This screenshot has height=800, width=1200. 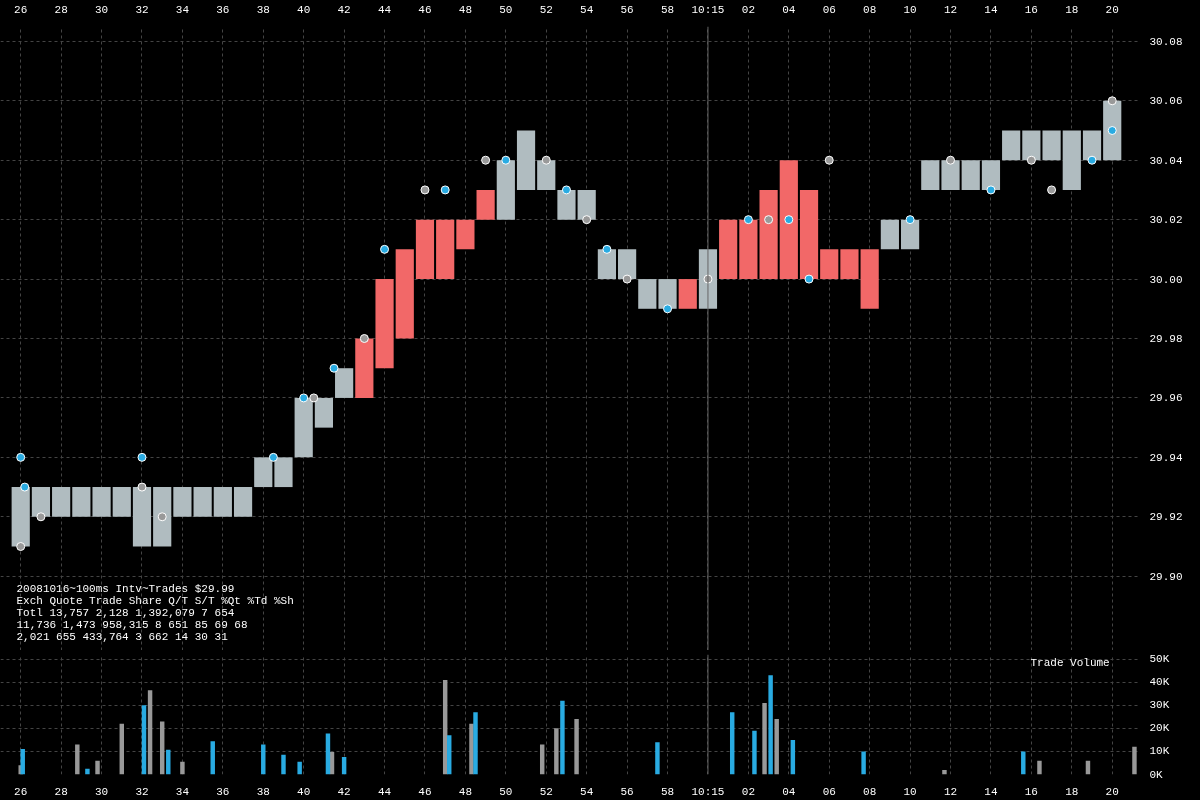 I want to click on y-tick-label: 10K, so click(x=1159, y=751).